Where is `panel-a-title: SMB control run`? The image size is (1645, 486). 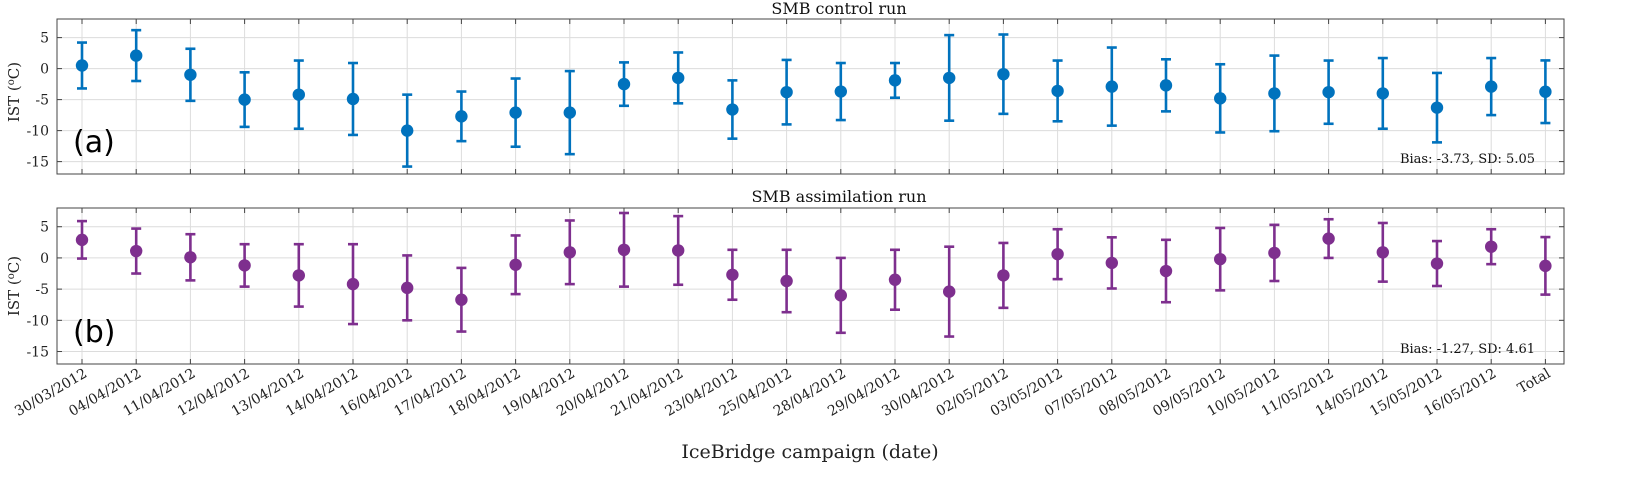
panel-a-title: SMB control run is located at coordinates (838, 9).